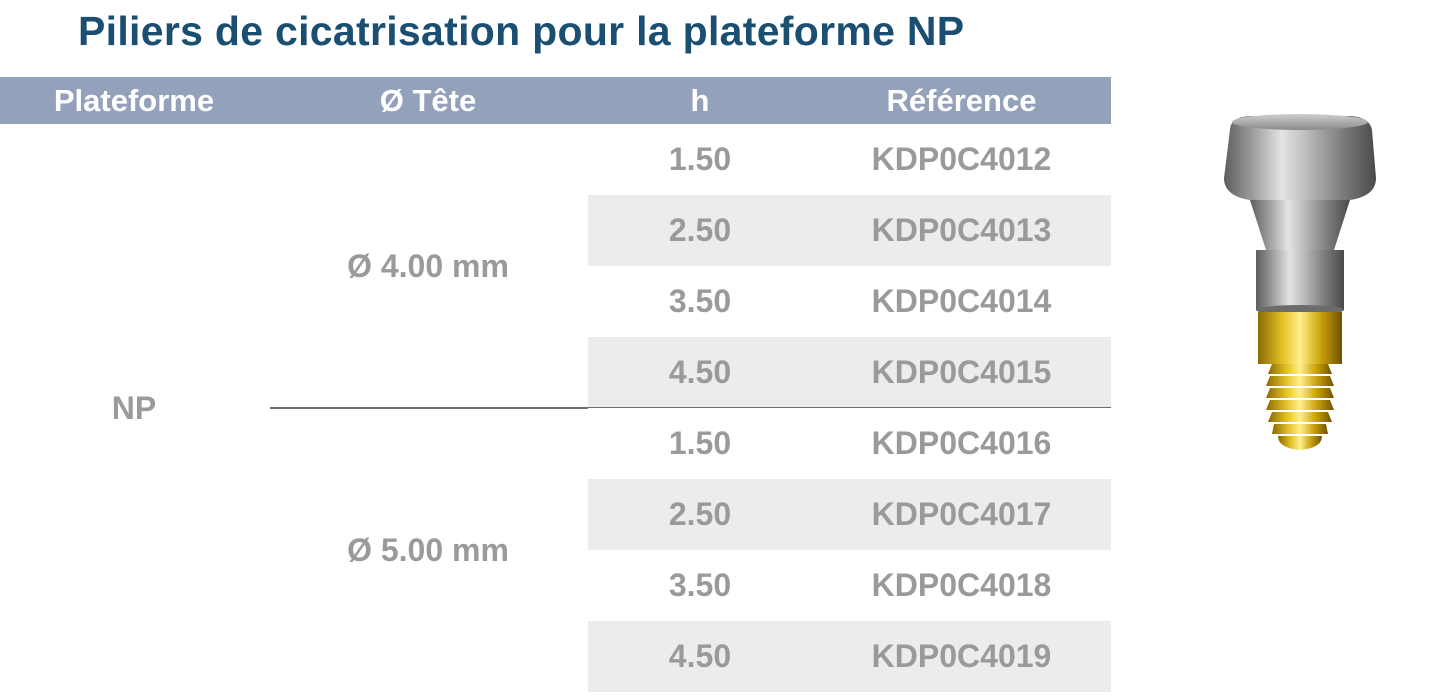 This screenshot has width=1454, height=696. I want to click on table-row: 2.50 KDP0C4013, so click(849, 230).